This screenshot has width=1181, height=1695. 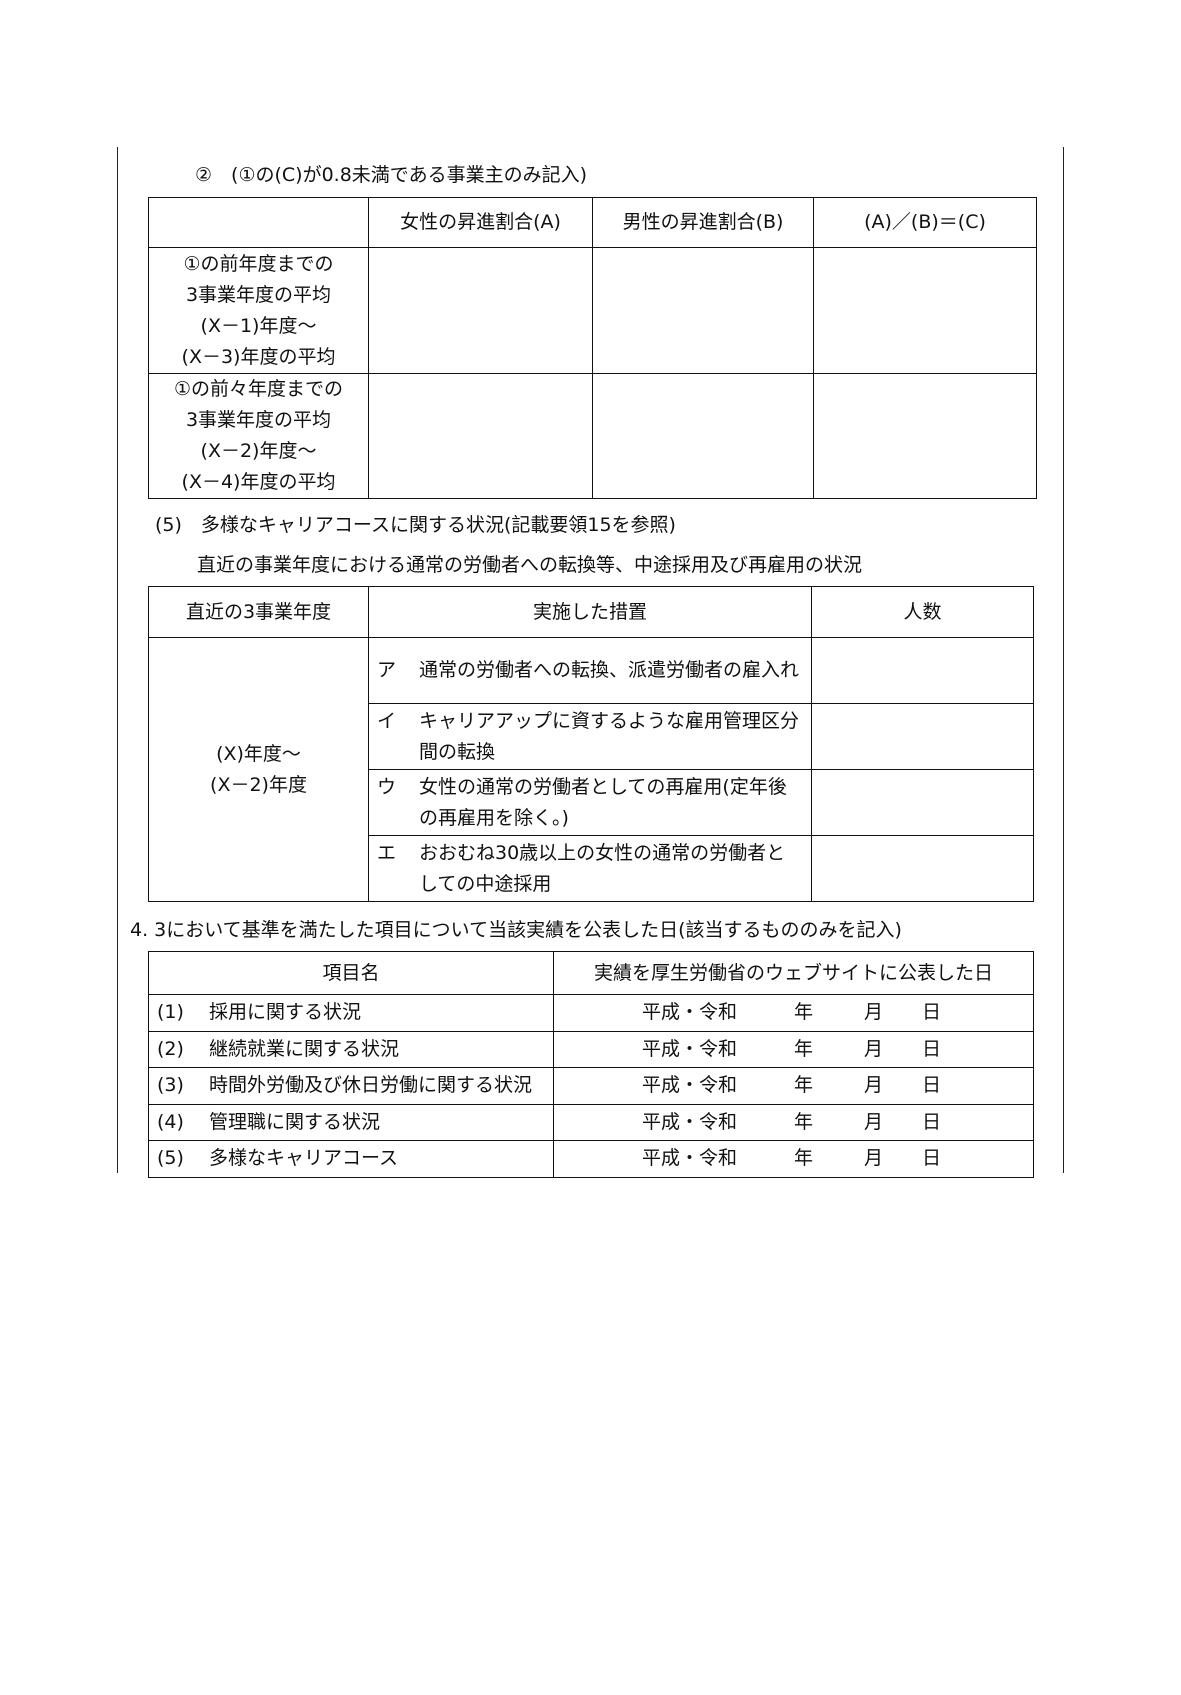 What do you see at coordinates (609, 736) in the screenshot?
I see `measure-text: キャリアアップに資するような雇用管理区分間の転換` at bounding box center [609, 736].